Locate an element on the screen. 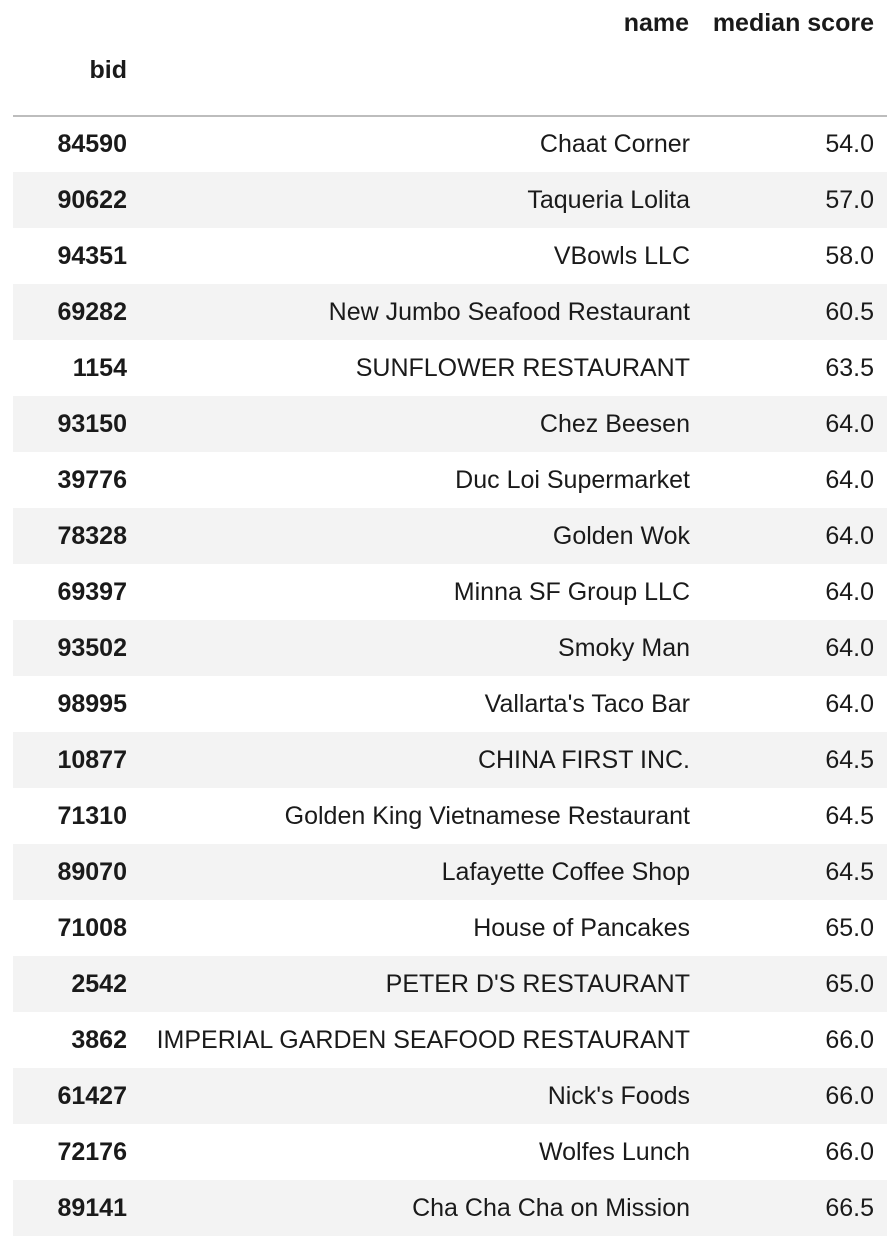  table-row: 10877 CHINA FIRST INC. 64.5 is located at coordinates (450, 760).